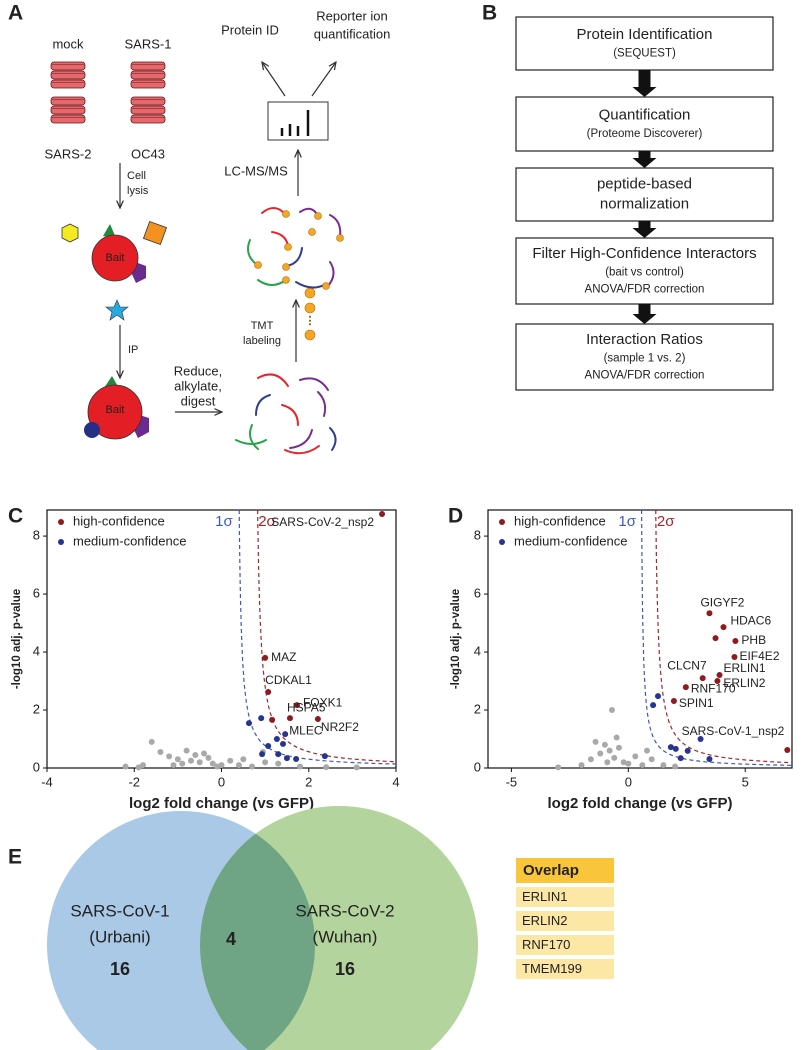 Image resolution: width=802 pixels, height=1050 pixels. What do you see at coordinates (644, 314) in the screenshot?
I see `flow-arrow` at bounding box center [644, 314].